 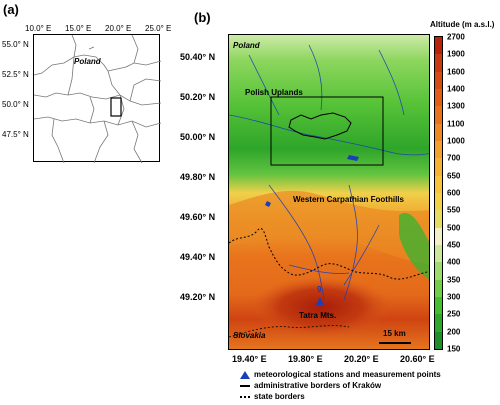 I want to click on slovakia-label: Slovakia, so click(x=249, y=335).